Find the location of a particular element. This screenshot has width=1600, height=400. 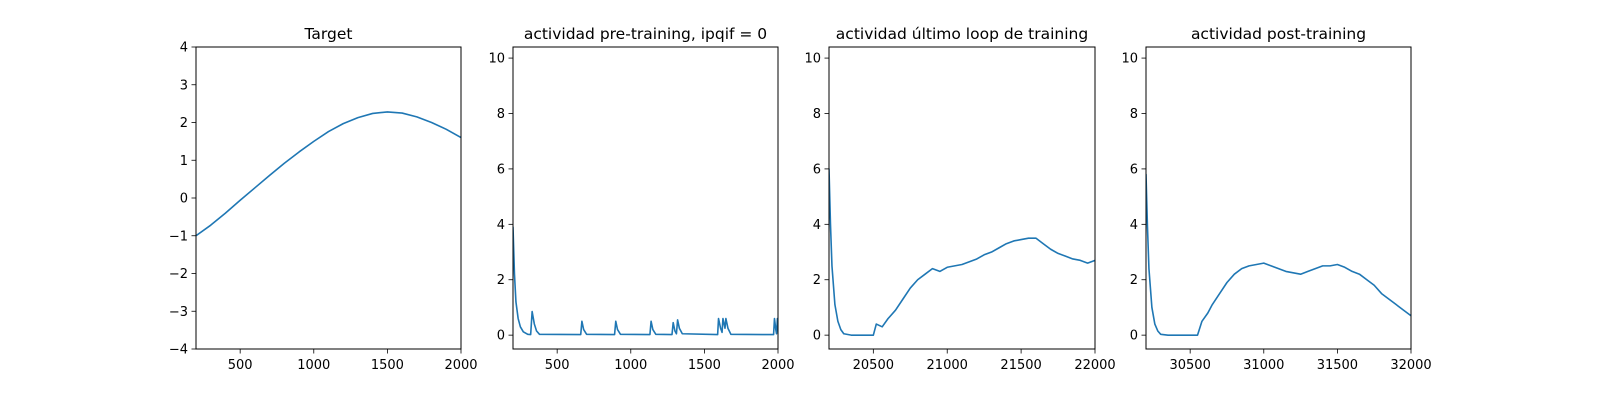

chart-title: actividad último loop de training is located at coordinates (962, 34).